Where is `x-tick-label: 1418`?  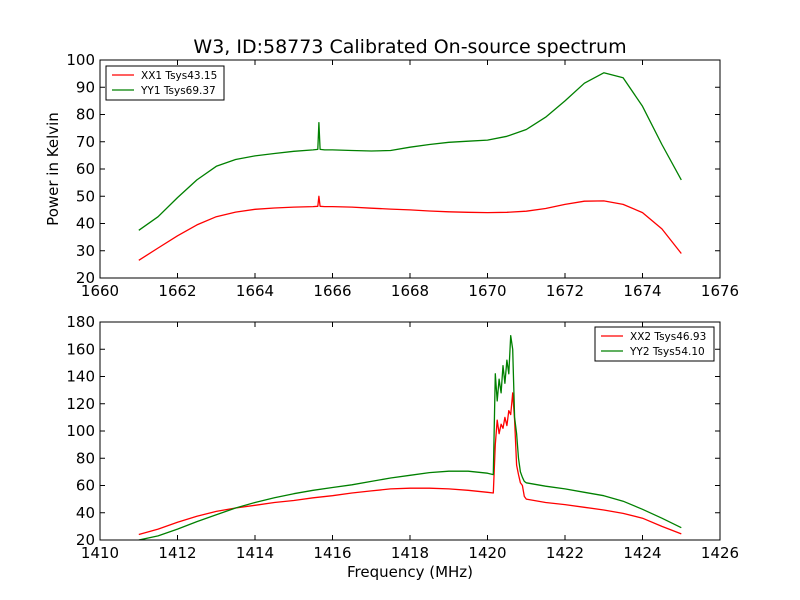 x-tick-label: 1418 is located at coordinates (410, 553).